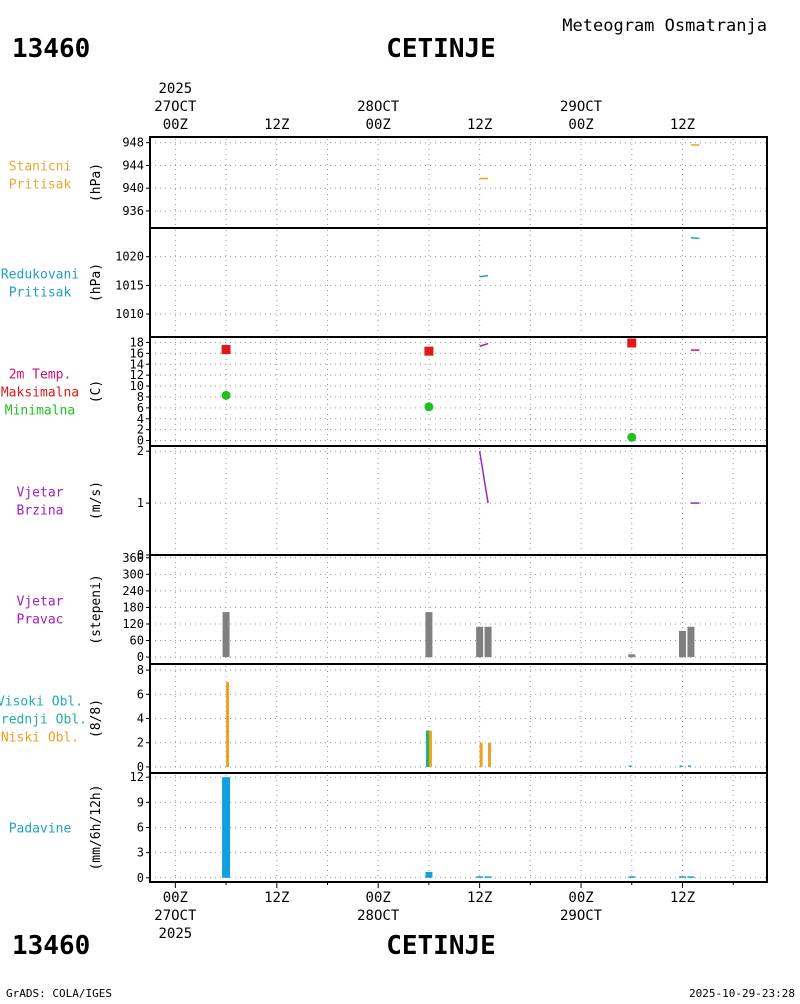  I want to click on bottom-date-label: 28OCT, so click(378, 916).